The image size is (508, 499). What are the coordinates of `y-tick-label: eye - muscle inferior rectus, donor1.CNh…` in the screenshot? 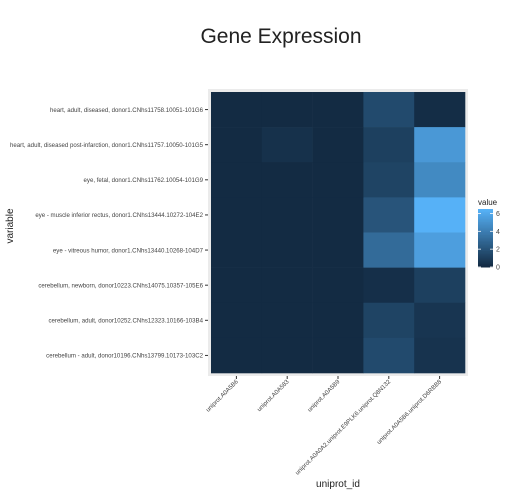 It's located at (119, 215).